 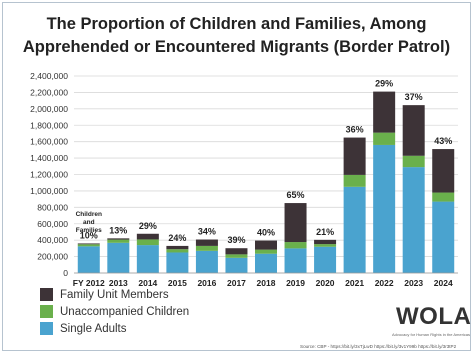 I want to click on y-tick-label: 1,800,000, so click(x=49, y=125).